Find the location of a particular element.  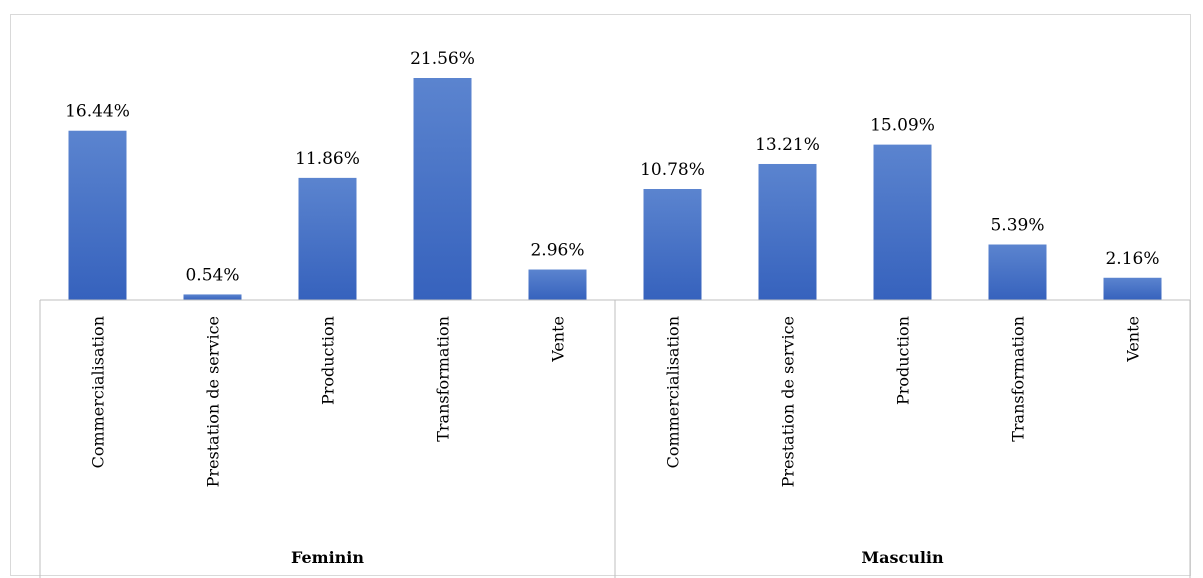

data-label: 16.44% is located at coordinates (97, 112).